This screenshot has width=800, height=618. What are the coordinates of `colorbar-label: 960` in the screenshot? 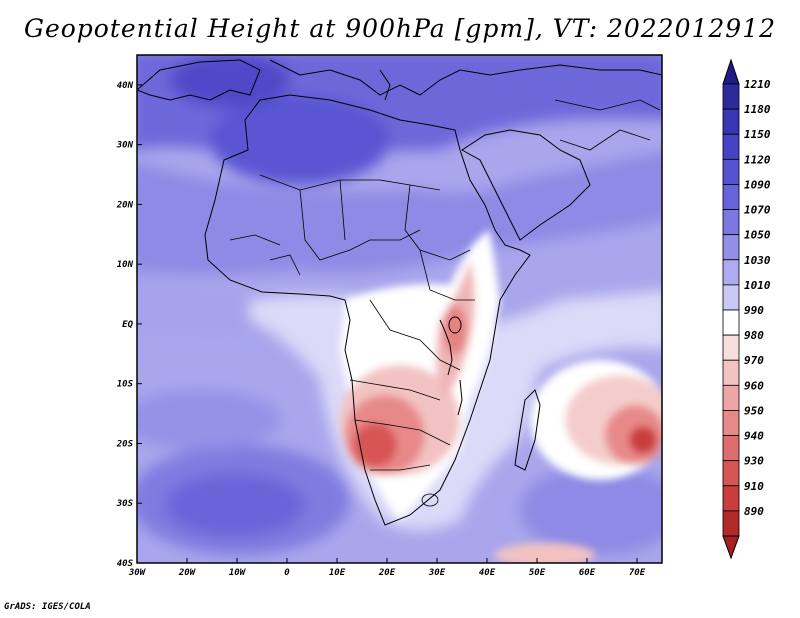 It's located at (754, 385).